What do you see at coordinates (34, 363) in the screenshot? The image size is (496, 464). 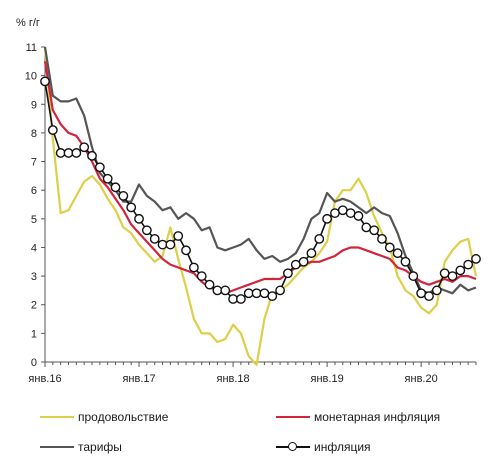 I see `y-tick-label: 0` at bounding box center [34, 363].